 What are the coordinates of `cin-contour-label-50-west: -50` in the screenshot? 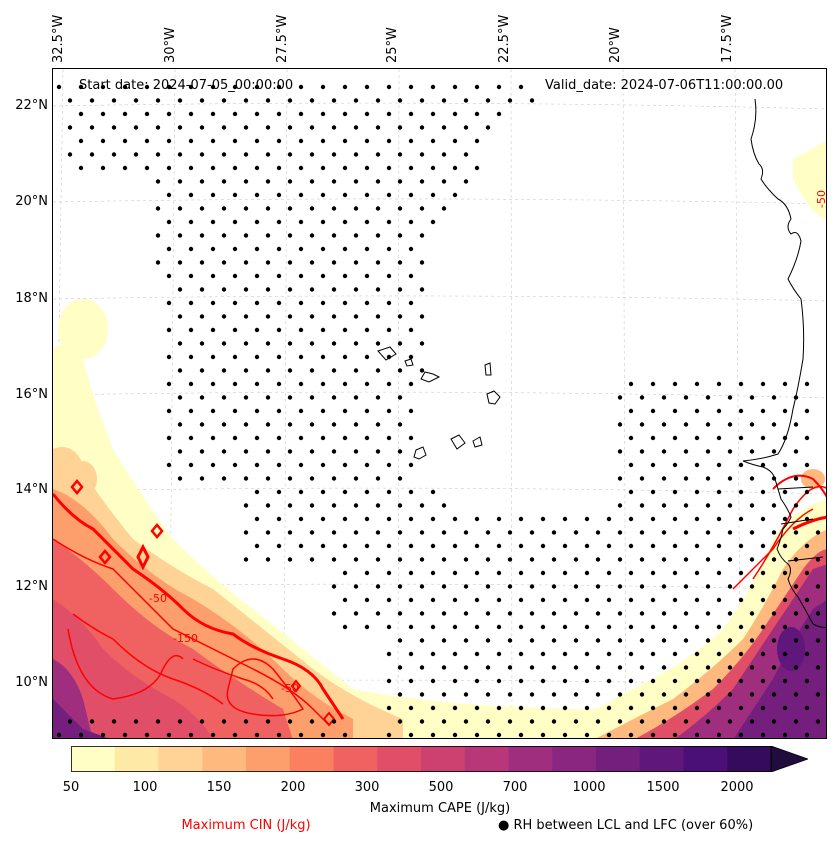 It's located at (158, 598).